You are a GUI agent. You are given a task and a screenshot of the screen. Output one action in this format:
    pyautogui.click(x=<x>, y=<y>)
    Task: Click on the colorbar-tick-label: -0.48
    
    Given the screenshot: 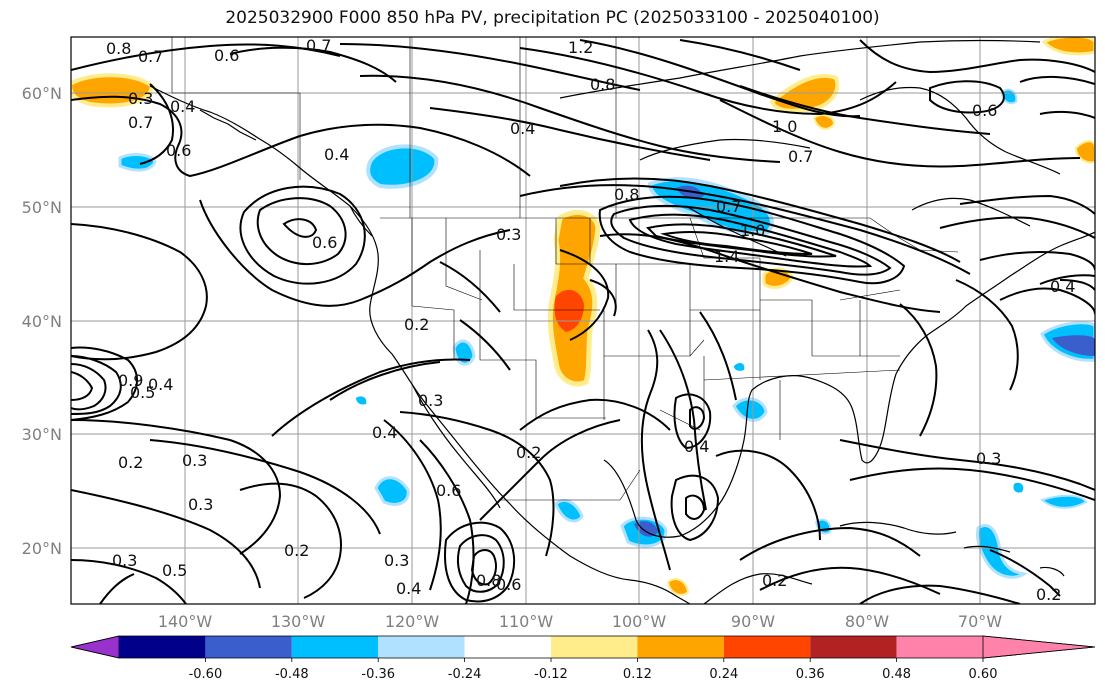 What is the action you would take?
    pyautogui.click(x=292, y=674)
    